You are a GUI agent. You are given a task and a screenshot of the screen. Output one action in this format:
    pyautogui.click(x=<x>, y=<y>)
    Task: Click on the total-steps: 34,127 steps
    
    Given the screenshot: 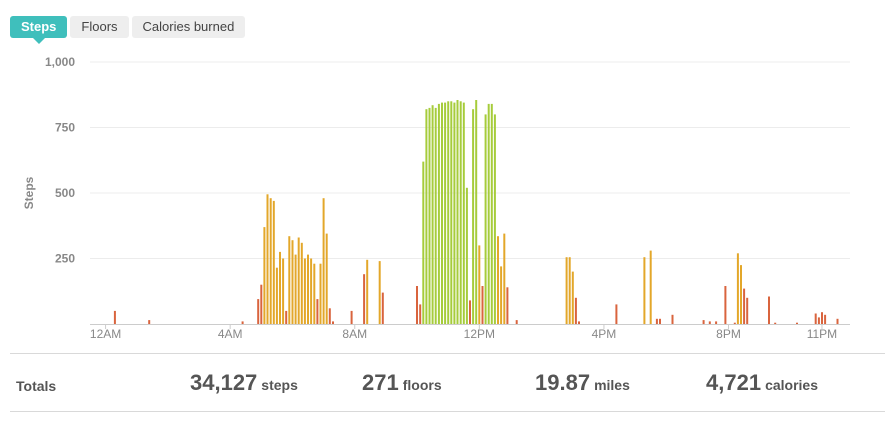 What is the action you would take?
    pyautogui.click(x=244, y=383)
    